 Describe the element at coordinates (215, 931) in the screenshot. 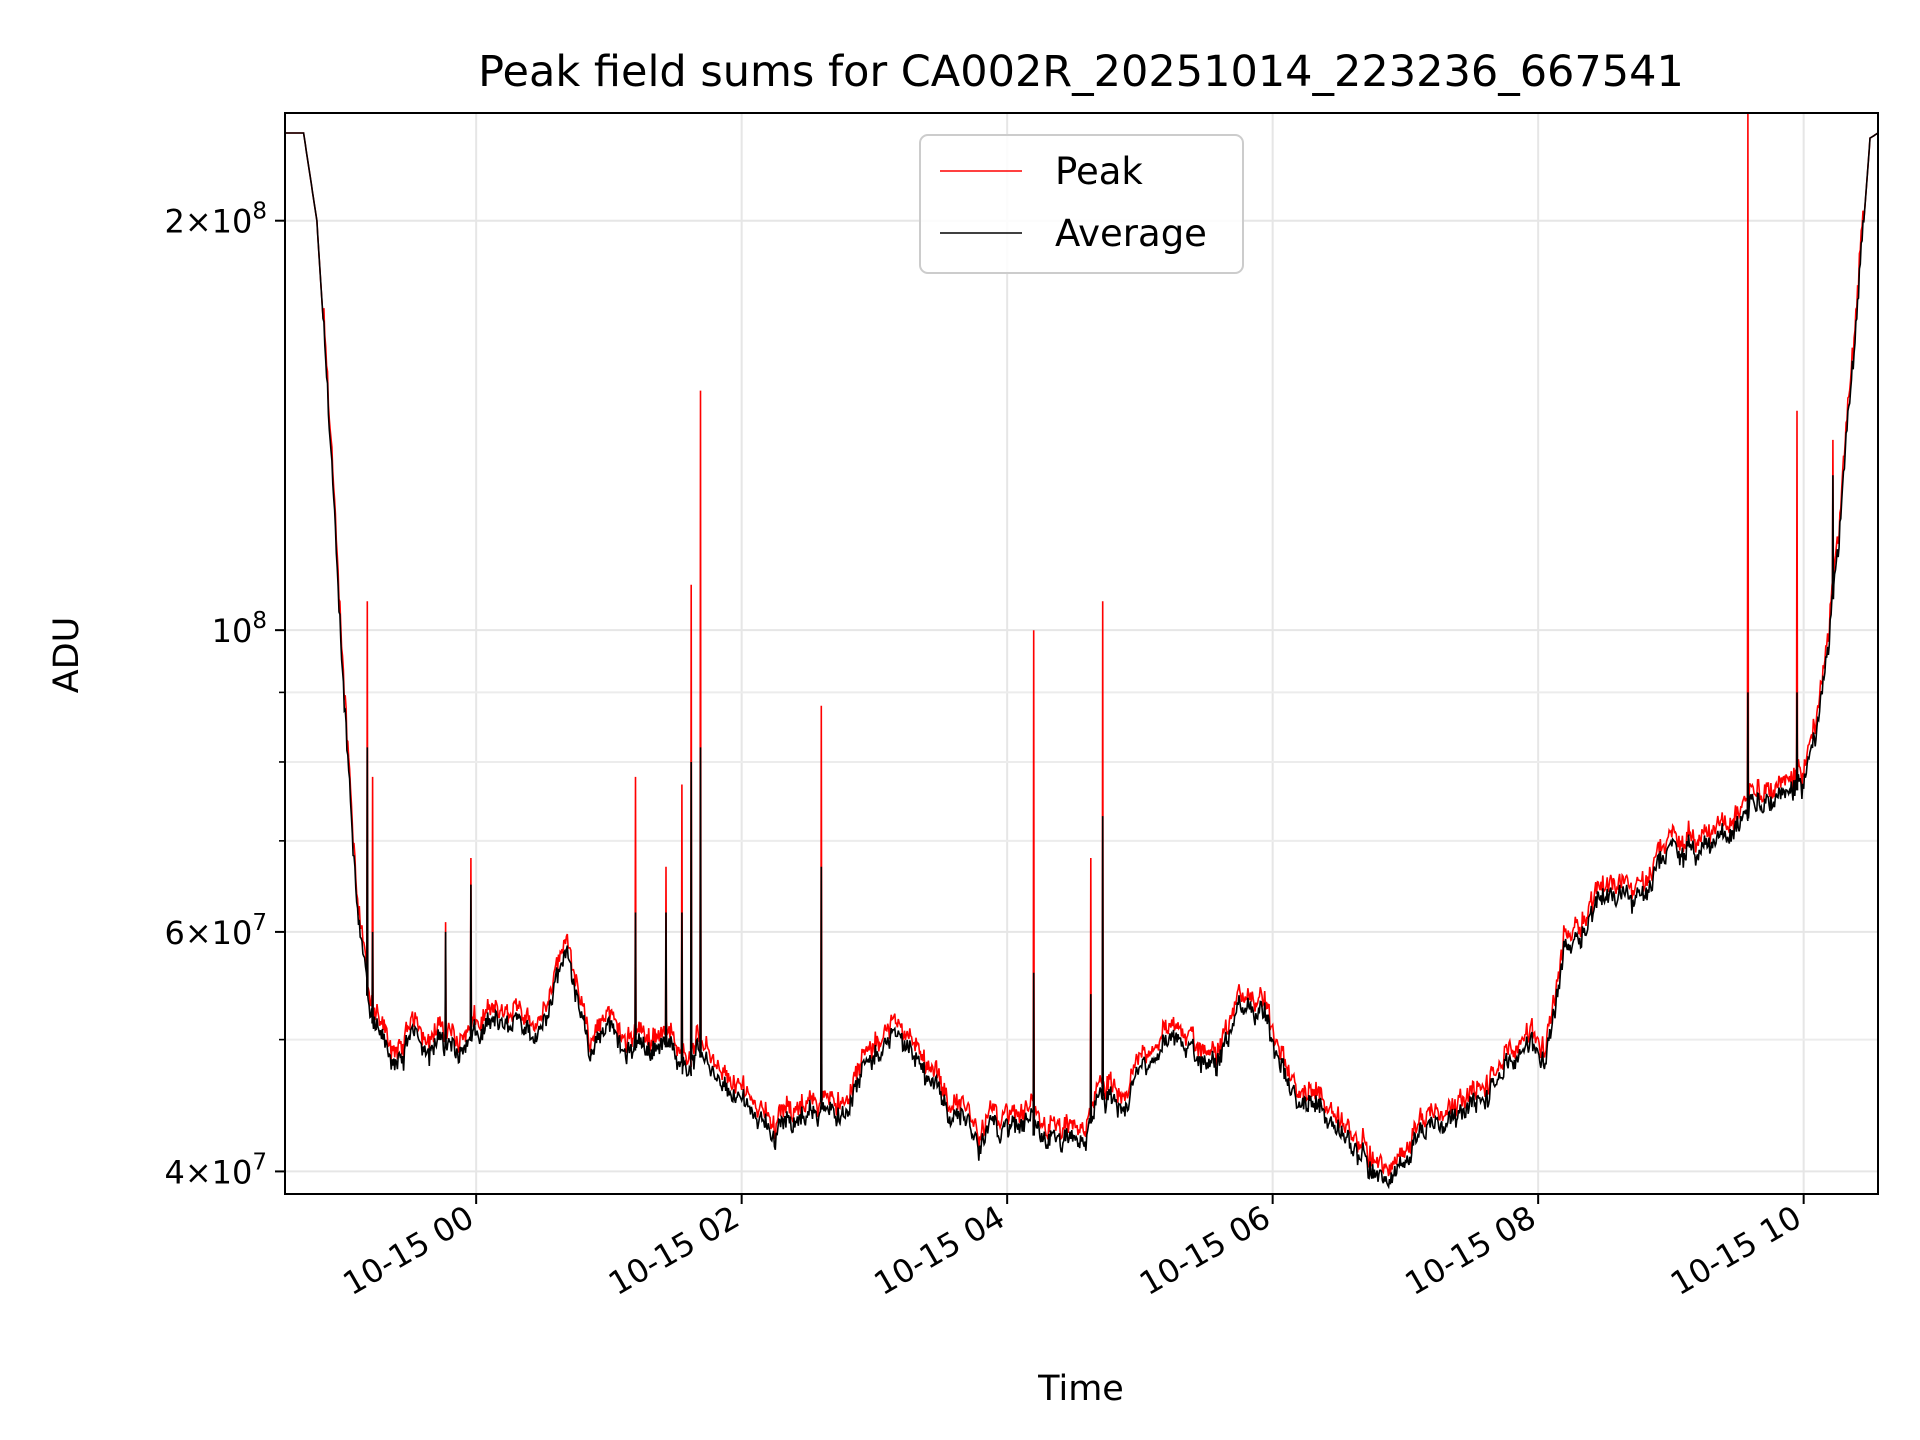

I see `y-tick-label: 6×107` at that location.